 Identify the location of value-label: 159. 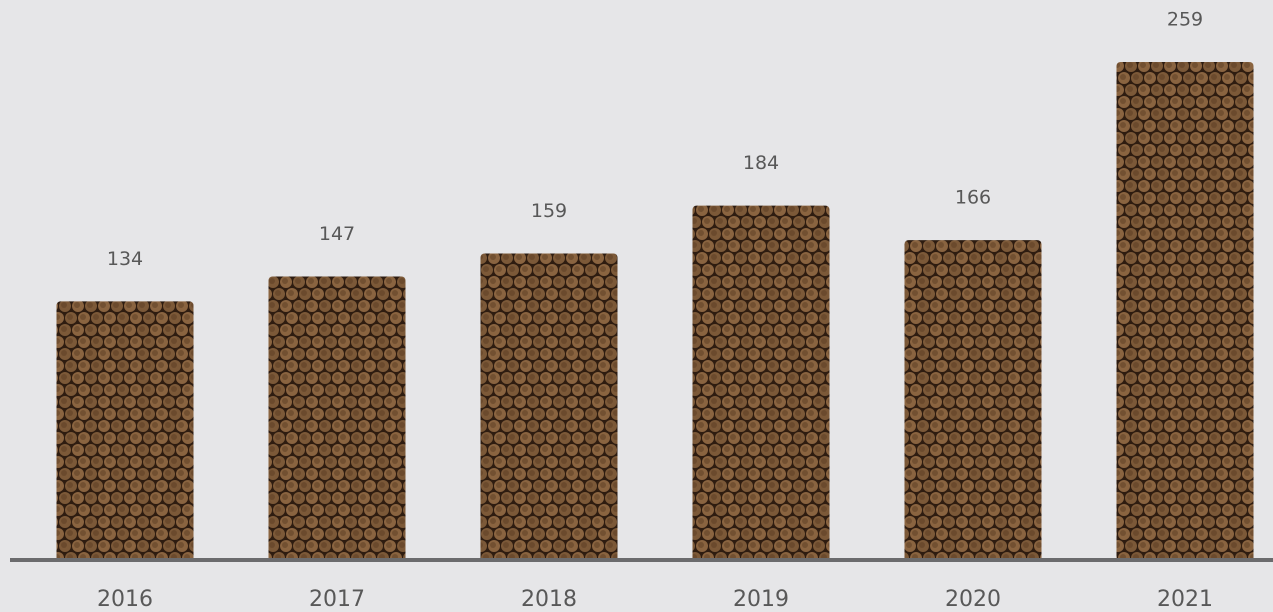
(549, 211).